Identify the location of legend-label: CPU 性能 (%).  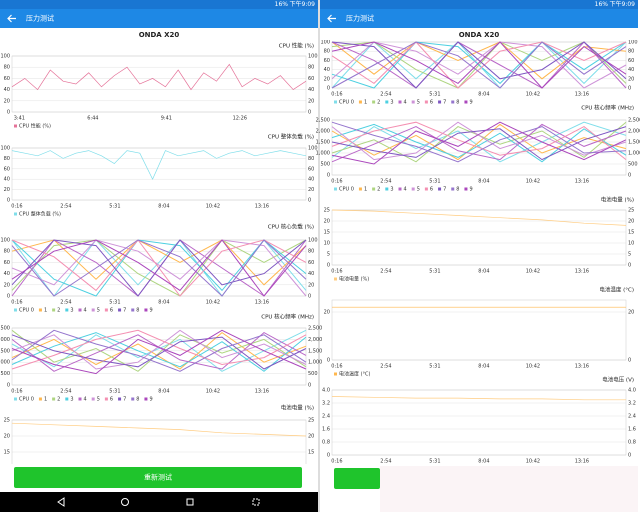
(35, 126).